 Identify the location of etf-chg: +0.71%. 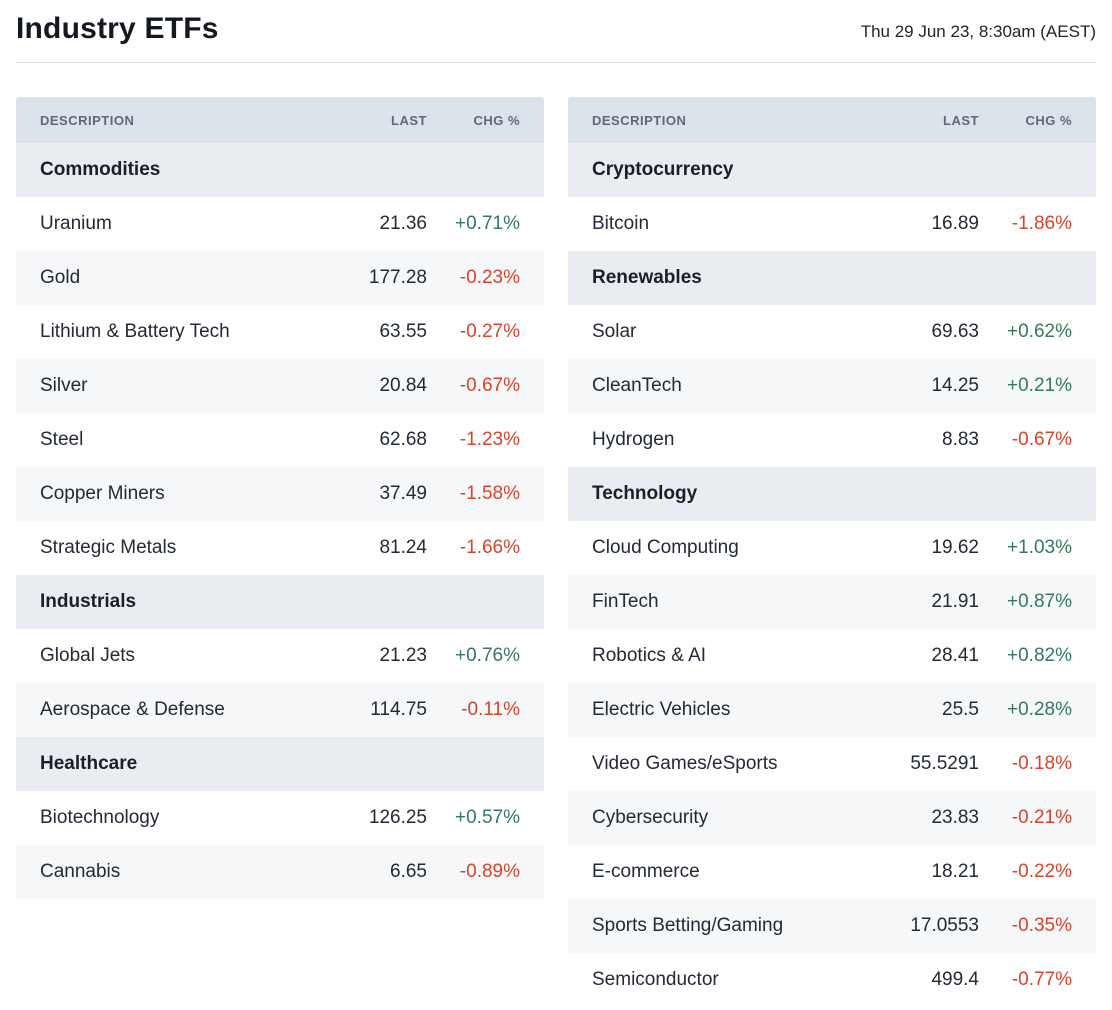
(487, 223).